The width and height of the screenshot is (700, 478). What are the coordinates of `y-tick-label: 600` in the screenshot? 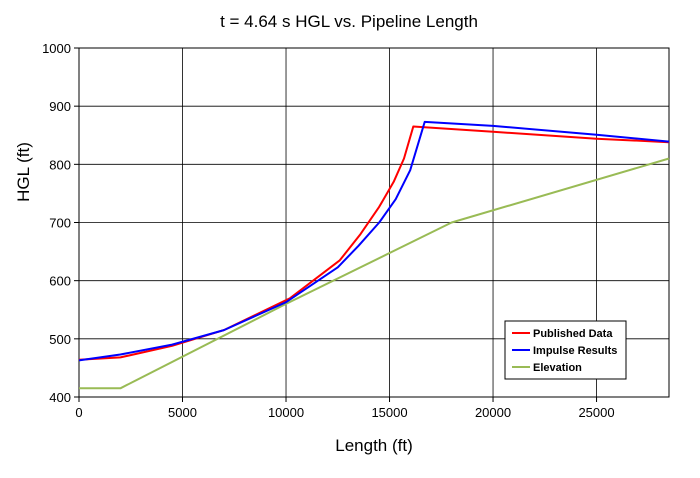 It's located at (60, 281).